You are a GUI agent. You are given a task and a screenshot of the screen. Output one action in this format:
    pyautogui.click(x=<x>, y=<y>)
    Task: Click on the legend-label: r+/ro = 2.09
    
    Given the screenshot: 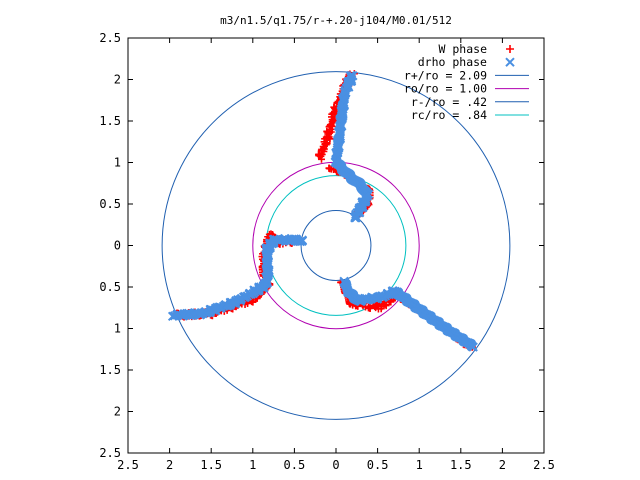 What is the action you would take?
    pyautogui.click(x=445, y=75)
    